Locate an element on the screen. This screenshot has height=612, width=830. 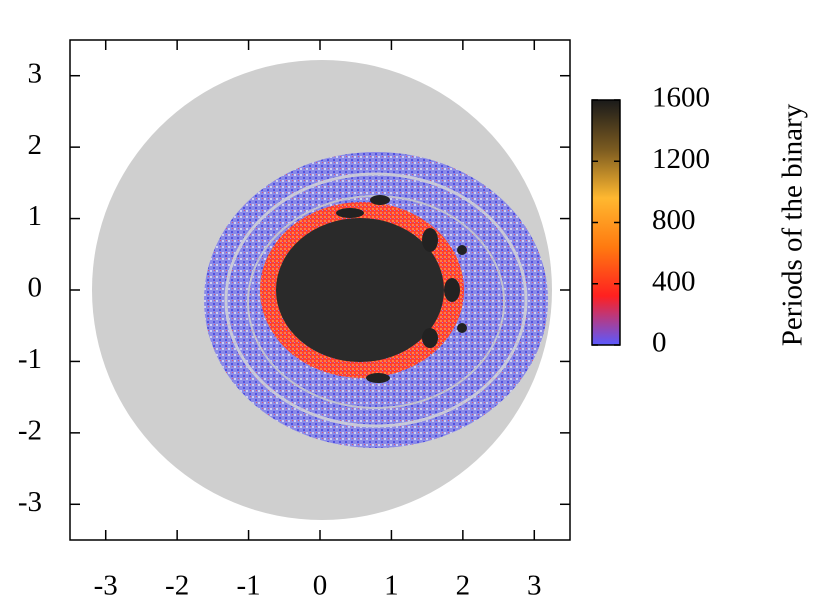
x-tick-label: -1 is located at coordinates (248, 586).